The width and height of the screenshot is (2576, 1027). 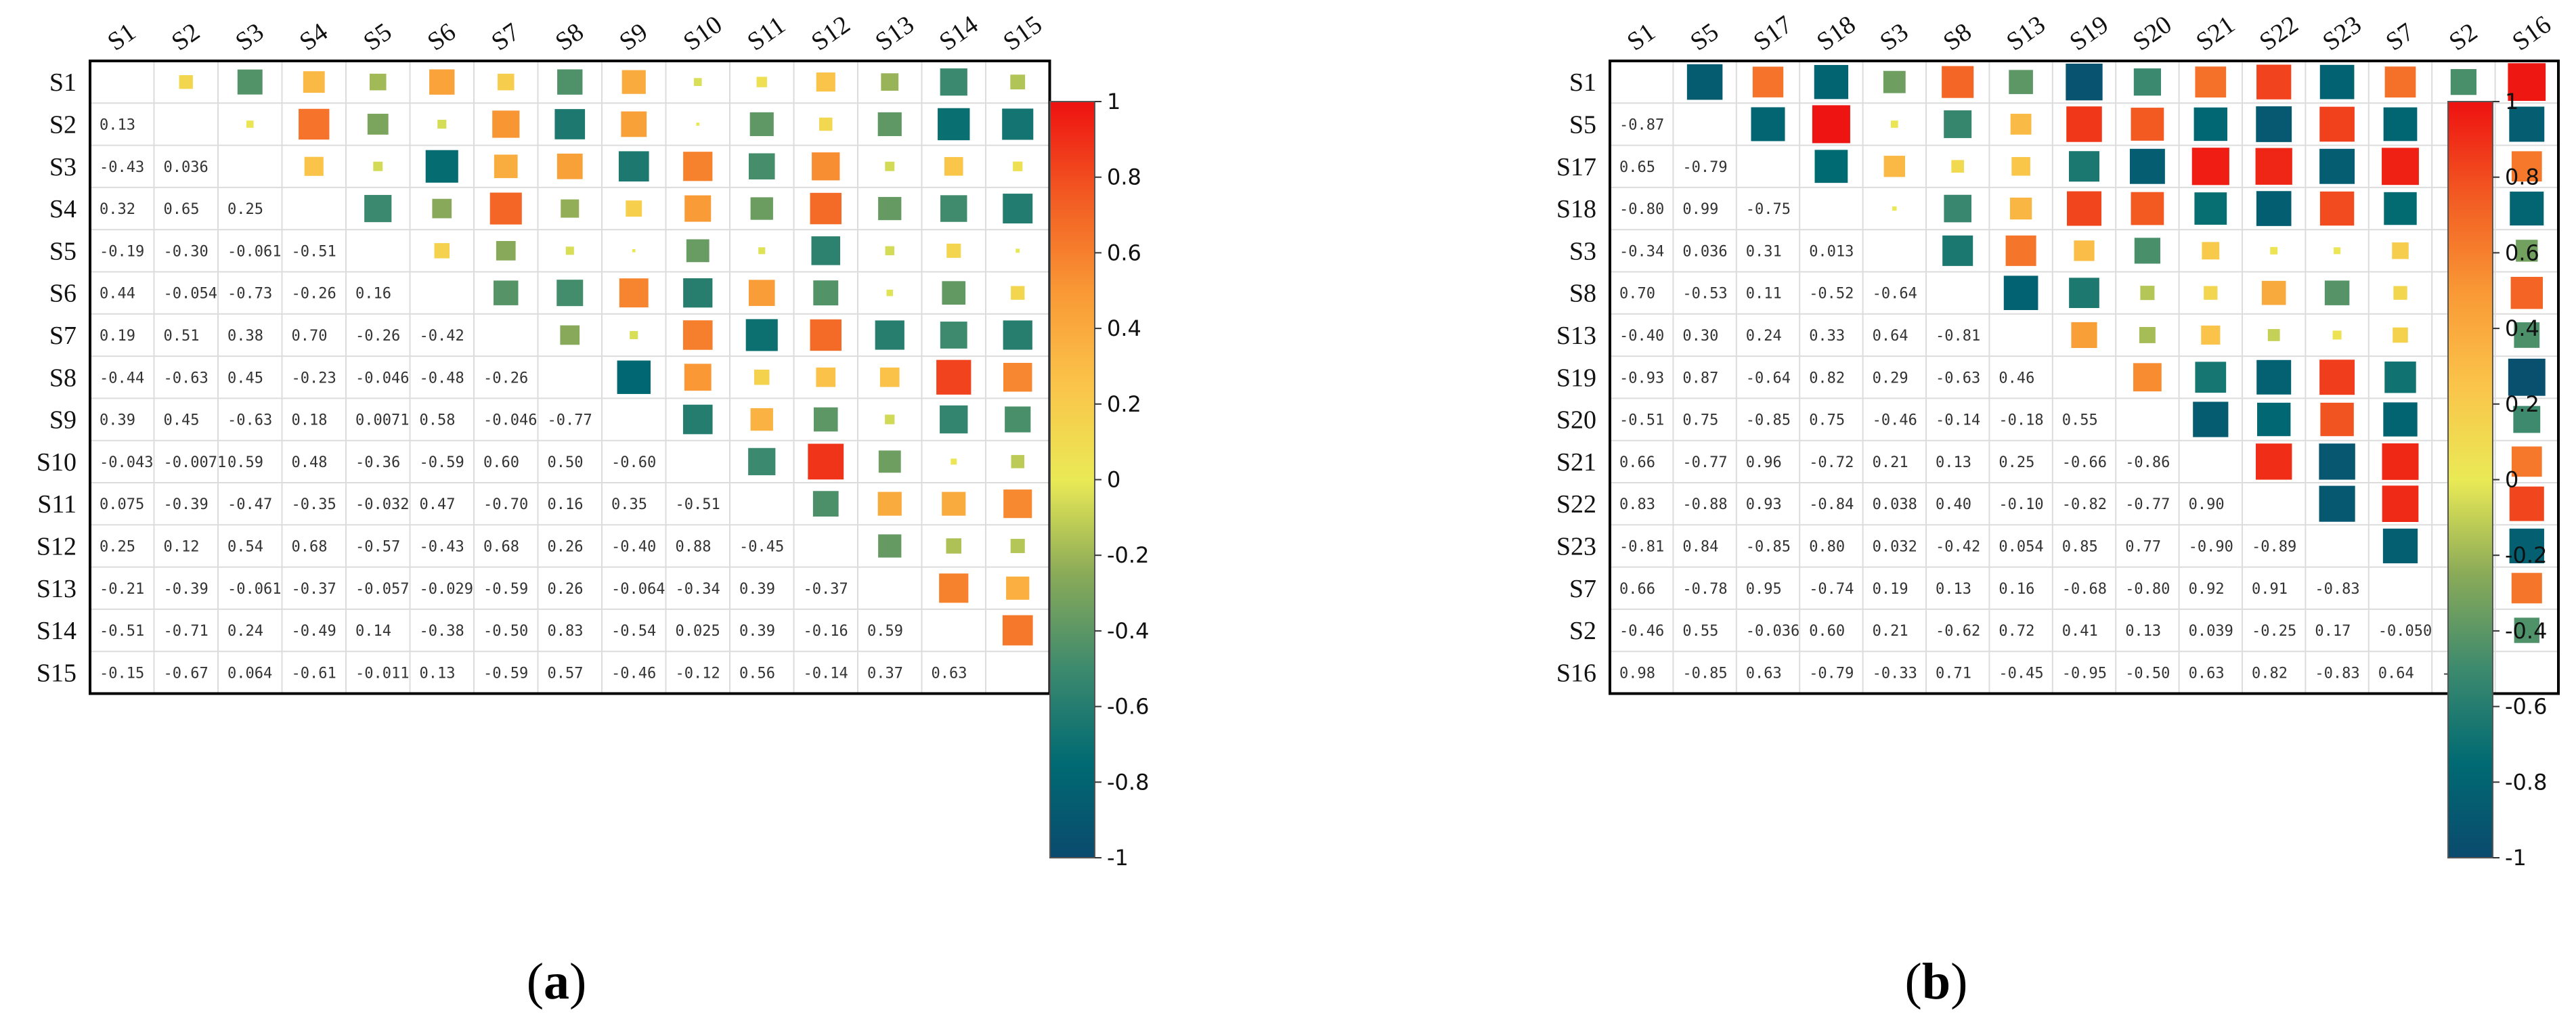 What do you see at coordinates (570, 293) in the screenshot?
I see `correlation-square-s6-s8` at bounding box center [570, 293].